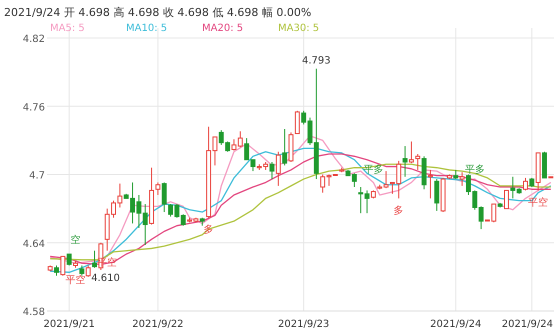 Image resolution: width=555 pixels, height=333 pixels. I want to click on annotation: 多, so click(399, 210).